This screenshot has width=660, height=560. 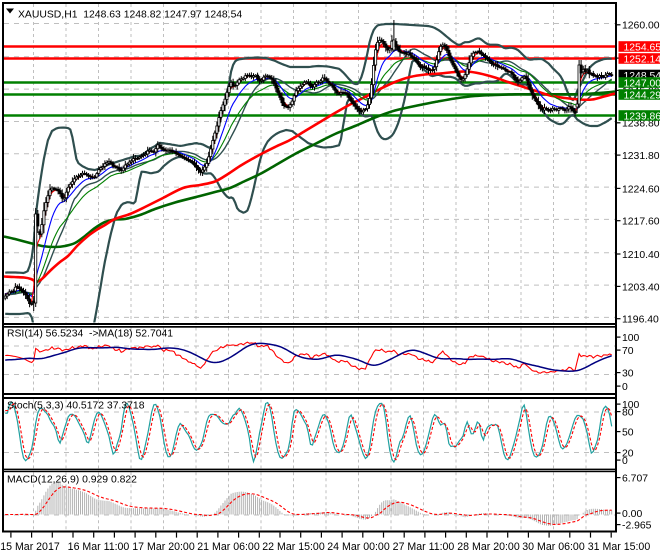 What do you see at coordinates (424, 547) in the screenshot?
I see `svg-text: 27 Mar 11:00` at bounding box center [424, 547].